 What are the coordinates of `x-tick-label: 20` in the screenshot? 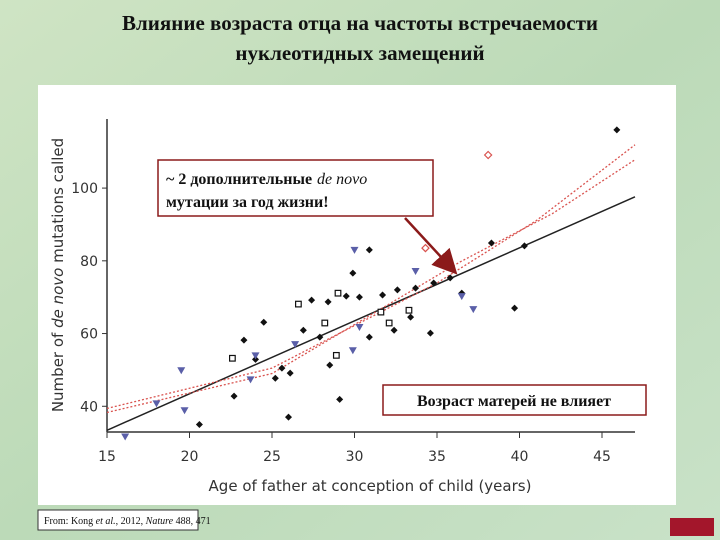 It's located at (190, 457).